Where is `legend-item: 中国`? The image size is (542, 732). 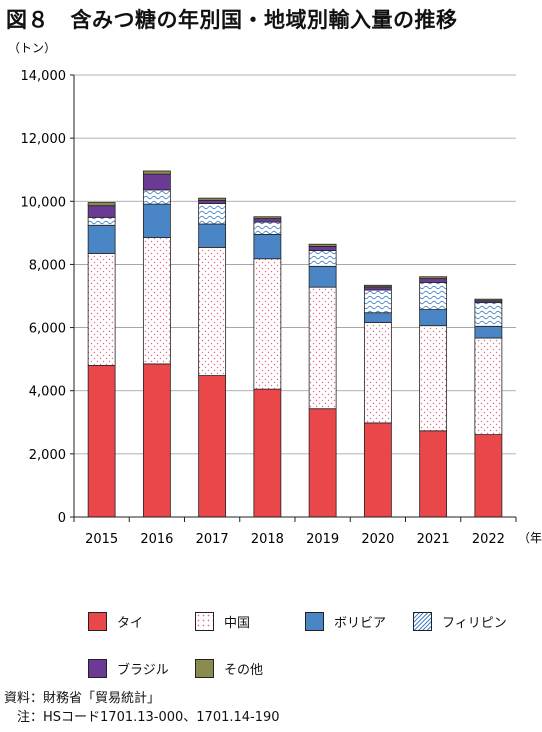
legend-item: 中国 is located at coordinates (222, 621).